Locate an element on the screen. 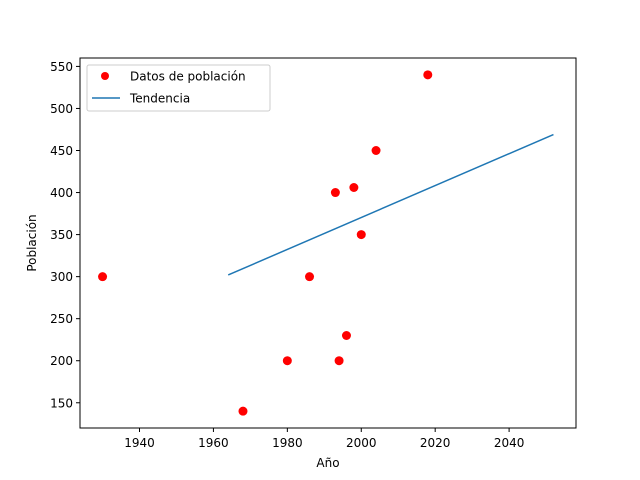 The image size is (640, 480). x-tick-label-2: 1980 is located at coordinates (287, 443).